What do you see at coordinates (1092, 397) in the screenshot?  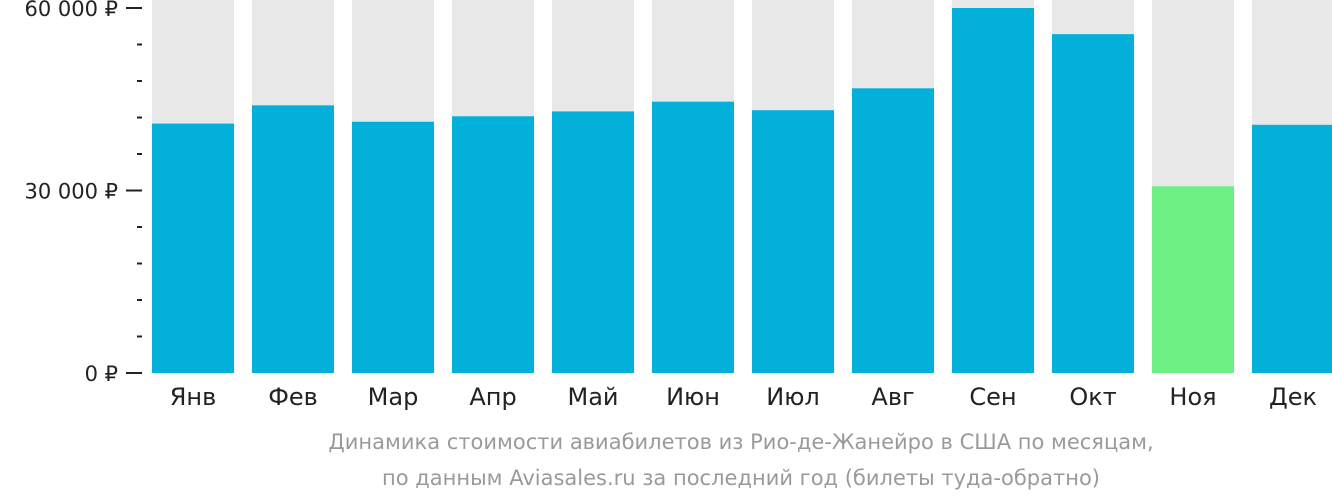 I see `x-tick-label: Окт` at bounding box center [1092, 397].